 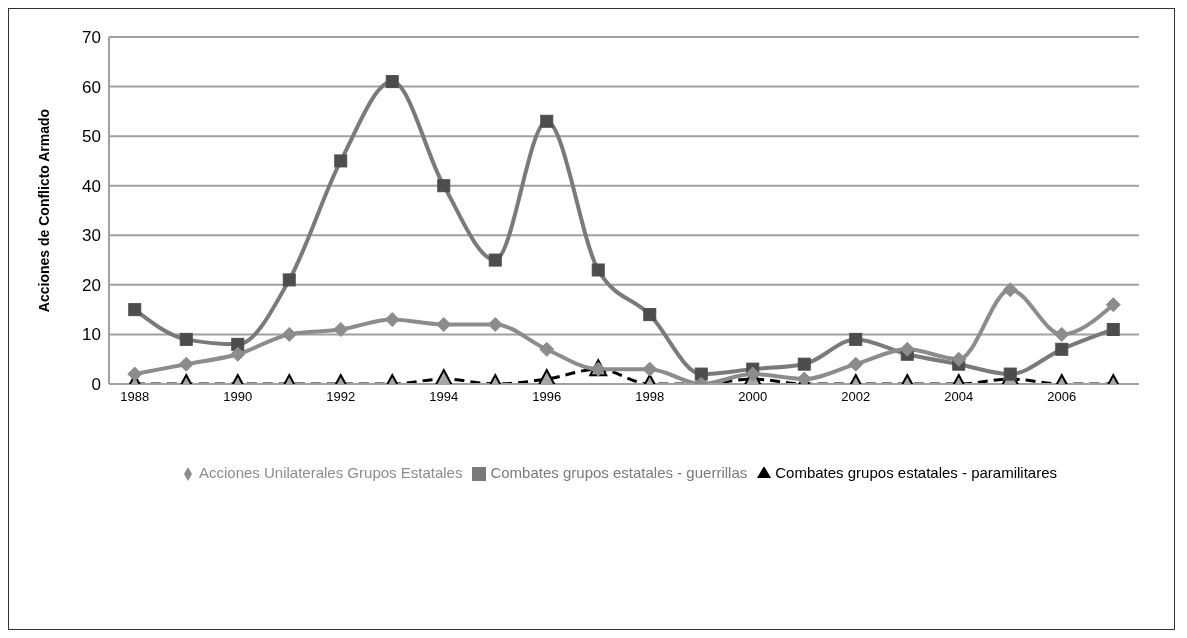 I want to click on x-tick-label: 1994, so click(x=444, y=397).